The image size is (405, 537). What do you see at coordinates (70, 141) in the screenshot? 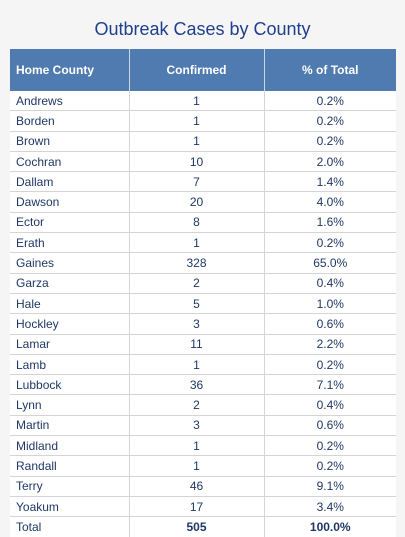
I see `cell-county: Brown` at bounding box center [70, 141].